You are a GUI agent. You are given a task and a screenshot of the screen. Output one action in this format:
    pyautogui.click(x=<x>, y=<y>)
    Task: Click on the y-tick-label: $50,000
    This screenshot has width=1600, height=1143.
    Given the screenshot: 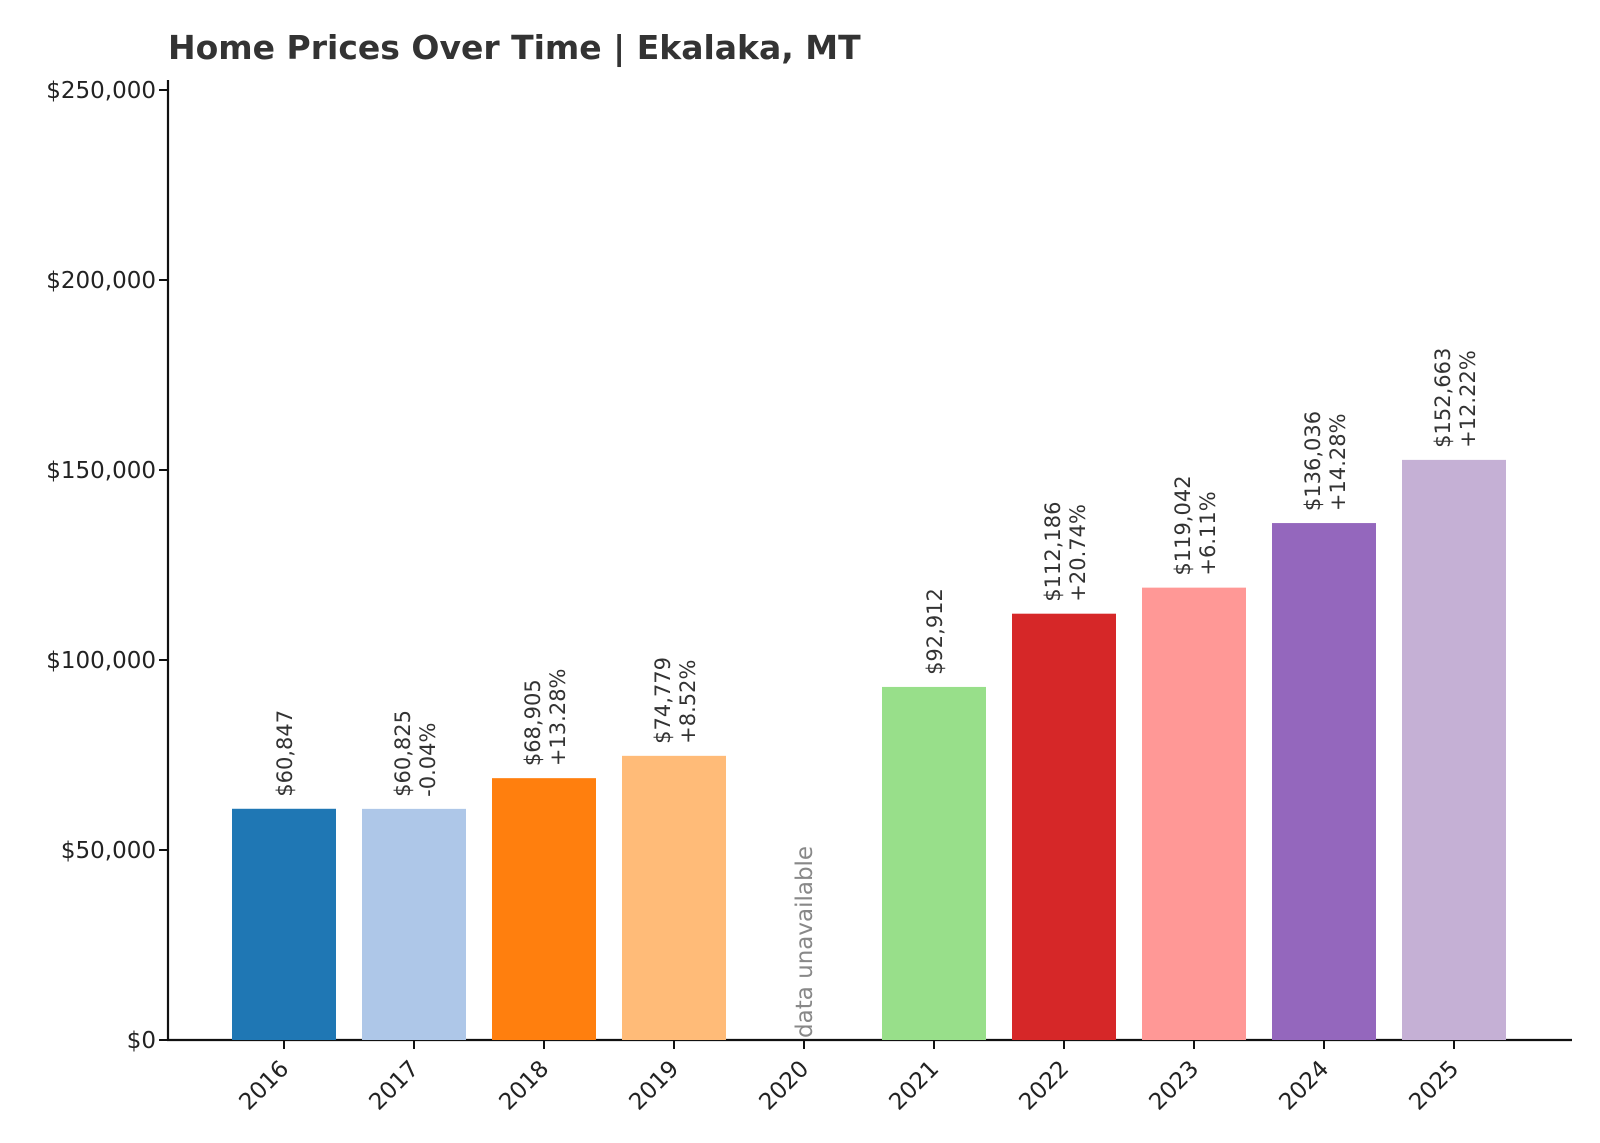 What is the action you would take?
    pyautogui.click(x=108, y=851)
    